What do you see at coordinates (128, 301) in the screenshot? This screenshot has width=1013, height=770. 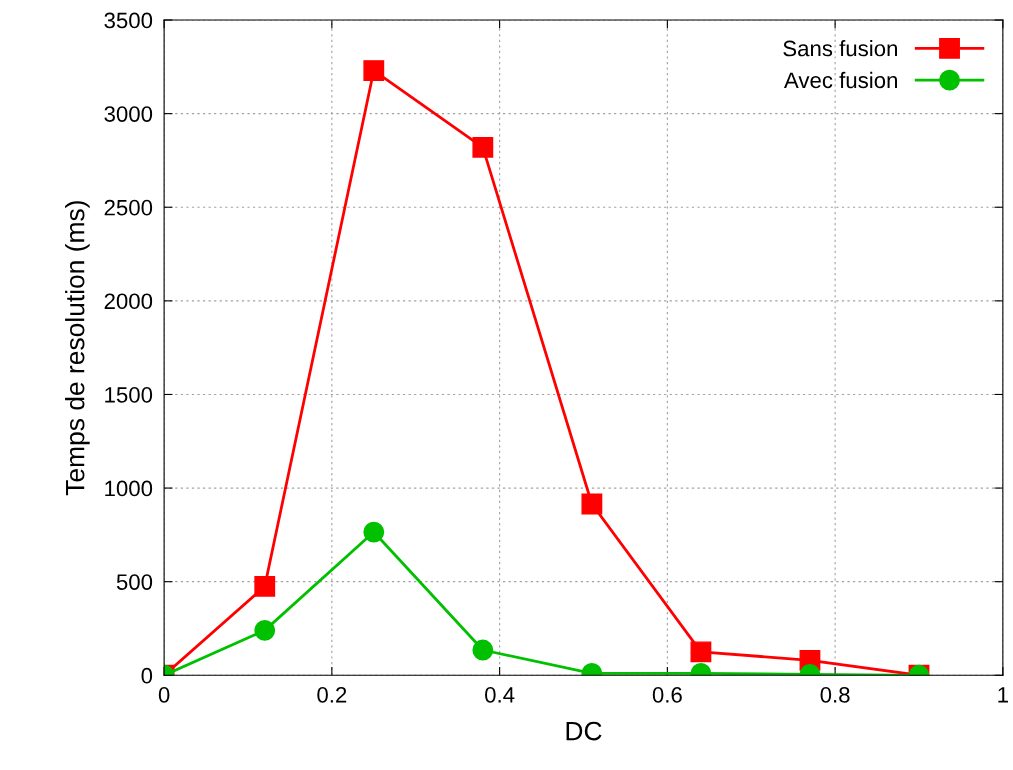 I see `y-tick-label: 2000` at bounding box center [128, 301].